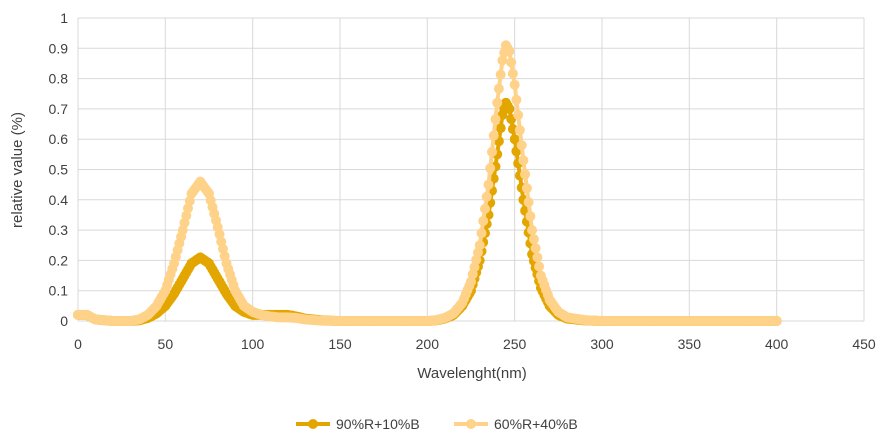 The width and height of the screenshot is (880, 432). What do you see at coordinates (166, 344) in the screenshot?
I see `x-tick-label: 50` at bounding box center [166, 344].